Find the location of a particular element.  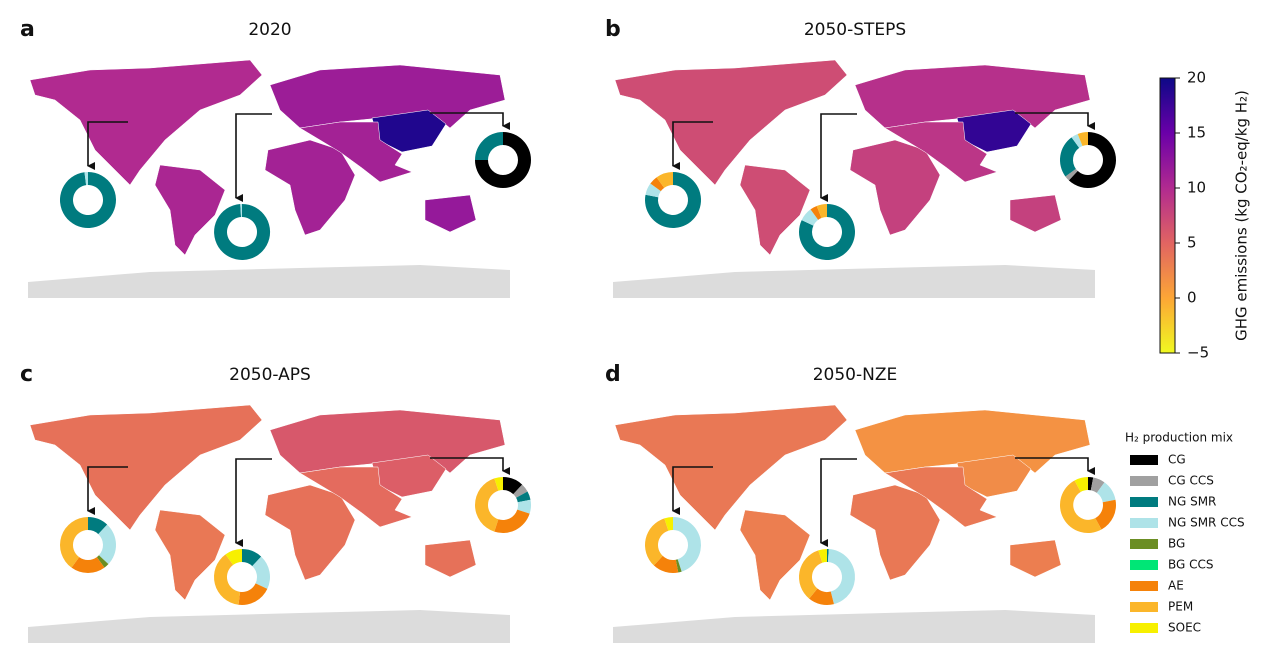

panel-title: 2020 is located at coordinates (269, 30).